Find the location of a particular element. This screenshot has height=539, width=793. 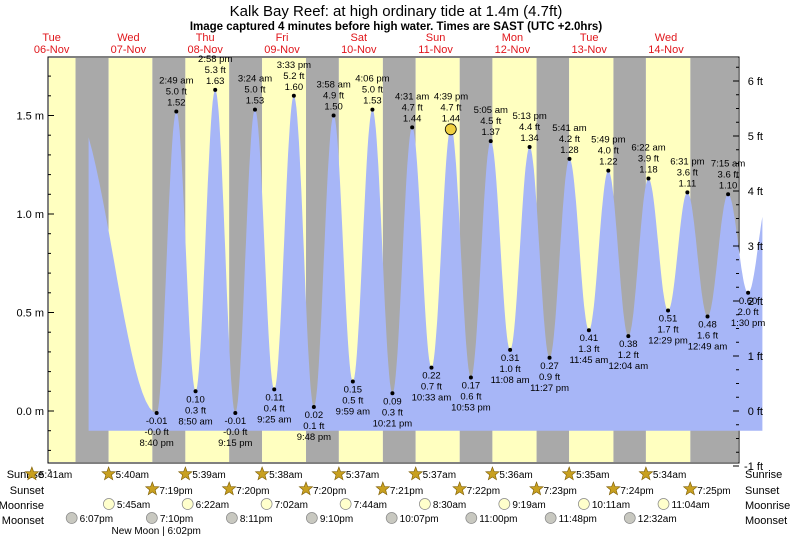

moonset-time: 6:07pm is located at coordinates (96, 519).